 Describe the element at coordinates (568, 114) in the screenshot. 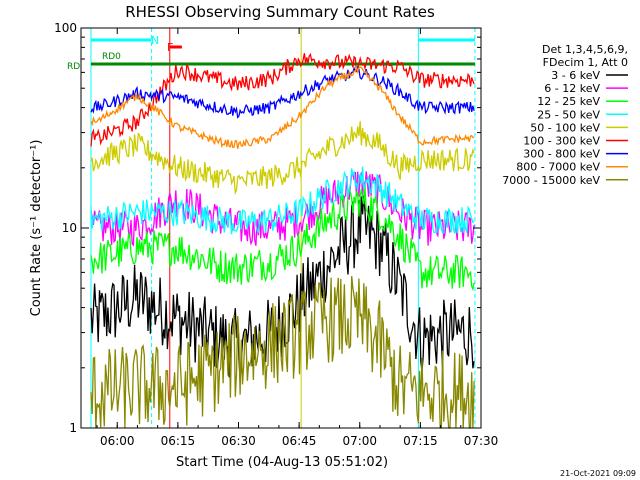

I see `legend-label: 25 - 50 keV` at that location.